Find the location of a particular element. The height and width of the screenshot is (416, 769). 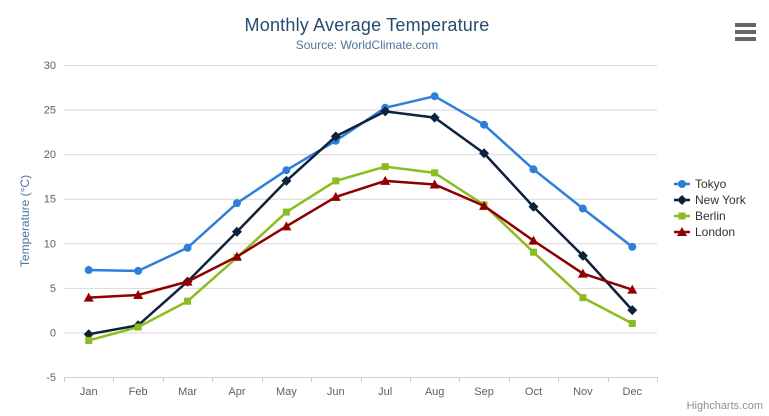

hamburger-icon is located at coordinates (745, 32).